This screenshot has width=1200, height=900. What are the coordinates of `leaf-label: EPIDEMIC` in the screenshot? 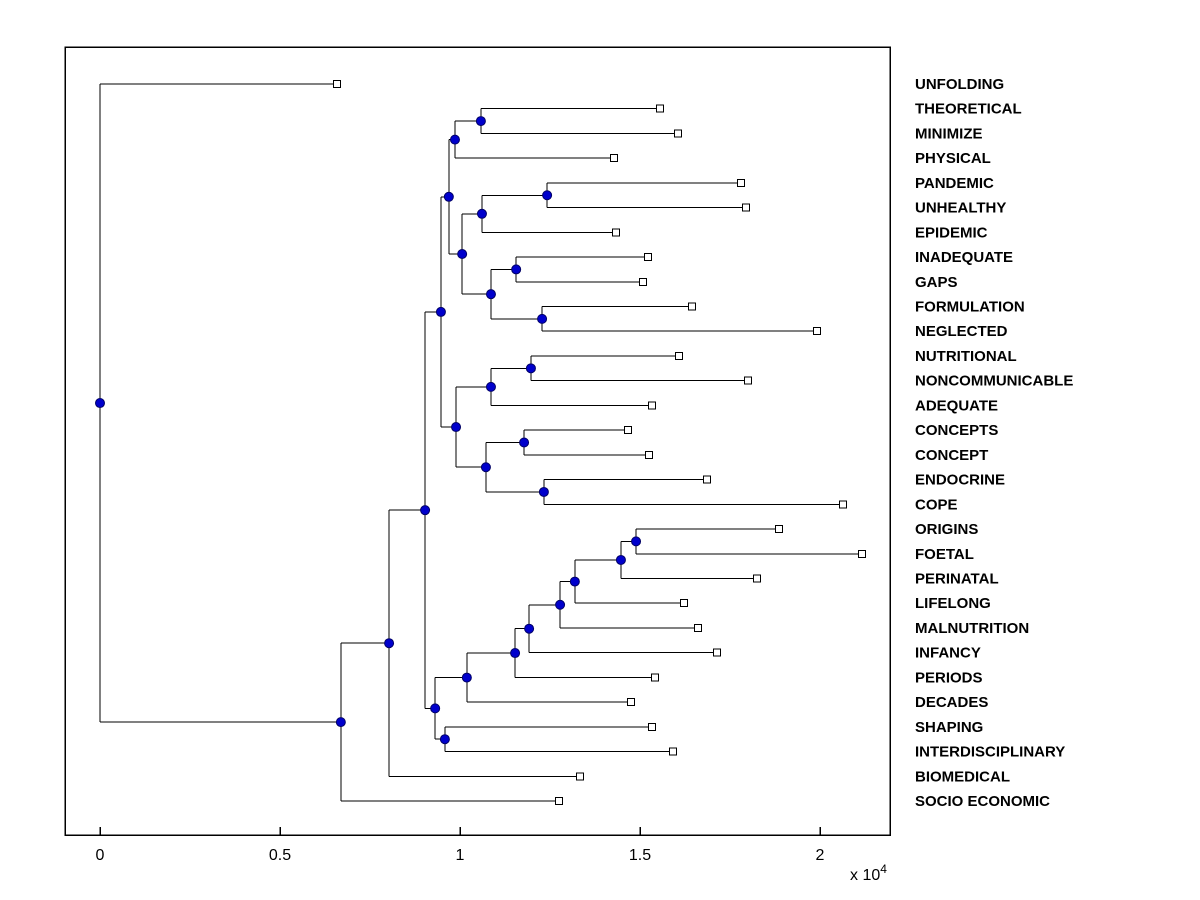 It's located at (951, 232).